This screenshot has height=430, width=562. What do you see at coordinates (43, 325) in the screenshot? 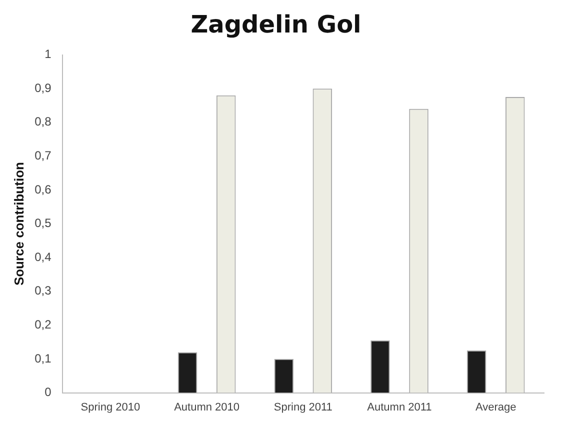
I see `y-tick-label: 0,2` at bounding box center [43, 325].